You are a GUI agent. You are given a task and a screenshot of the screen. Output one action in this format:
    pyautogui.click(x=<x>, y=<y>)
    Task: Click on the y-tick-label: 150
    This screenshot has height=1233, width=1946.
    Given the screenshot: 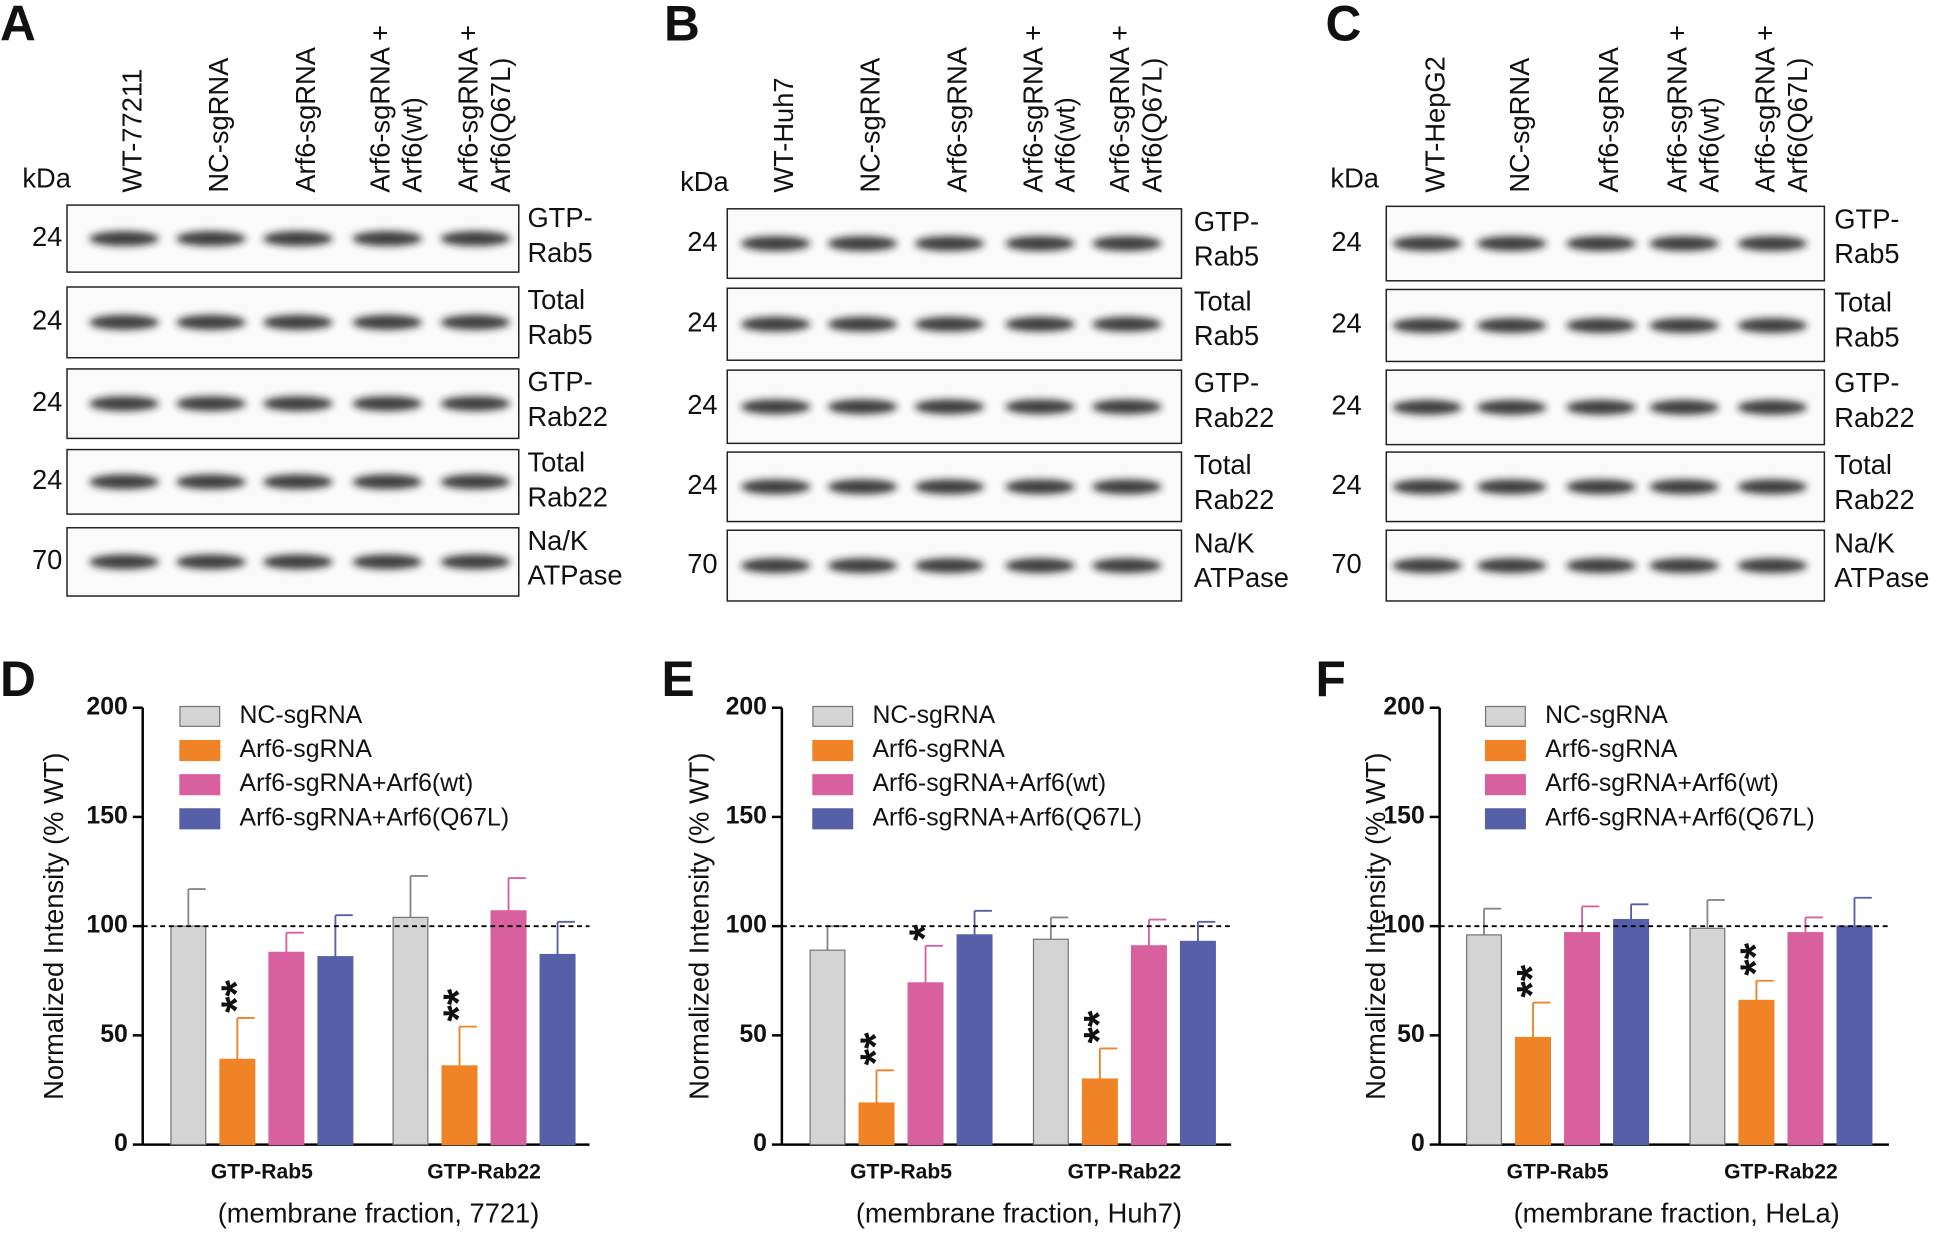 What is the action you would take?
    pyautogui.click(x=746, y=815)
    